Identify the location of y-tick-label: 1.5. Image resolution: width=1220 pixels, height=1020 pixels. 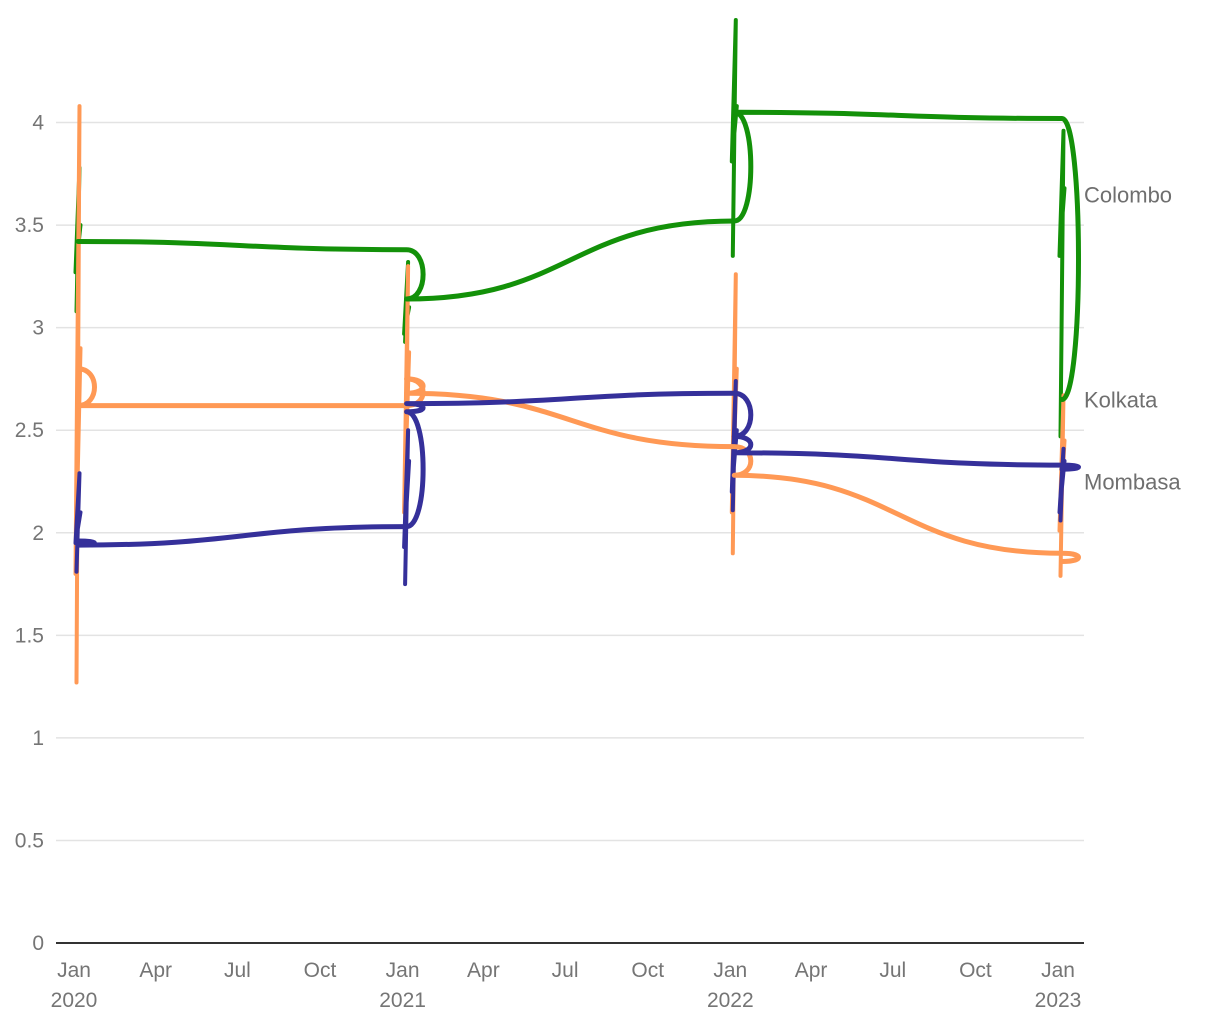
(29, 635).